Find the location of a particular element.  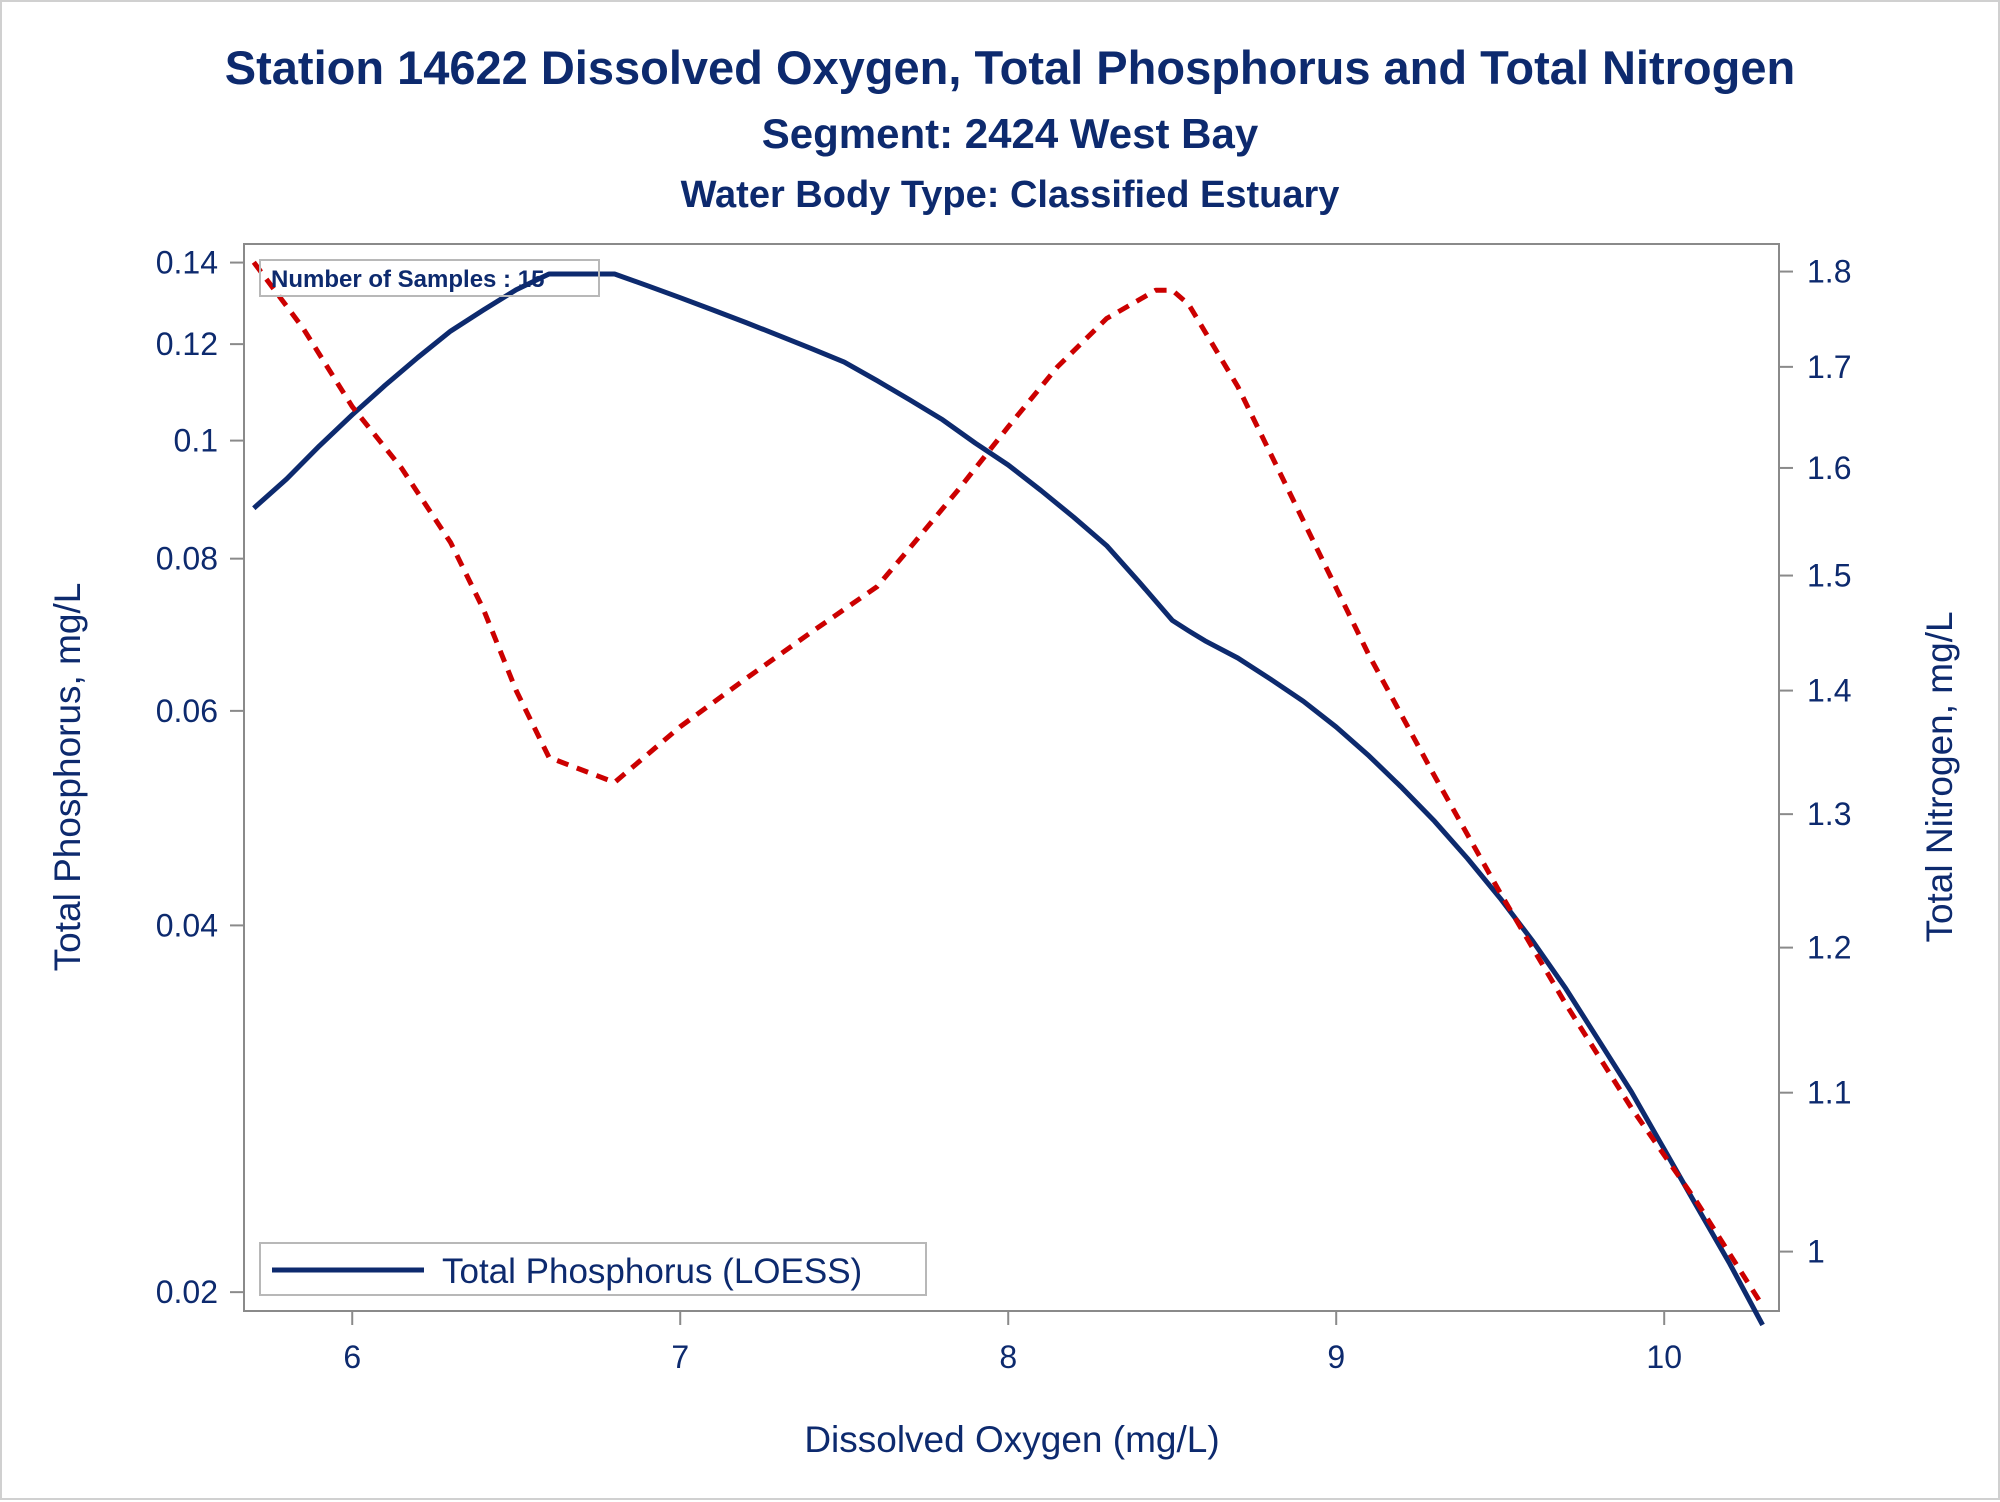

y-axis-left-title: Total Phosphorus, mg/L is located at coordinates (67, 777).